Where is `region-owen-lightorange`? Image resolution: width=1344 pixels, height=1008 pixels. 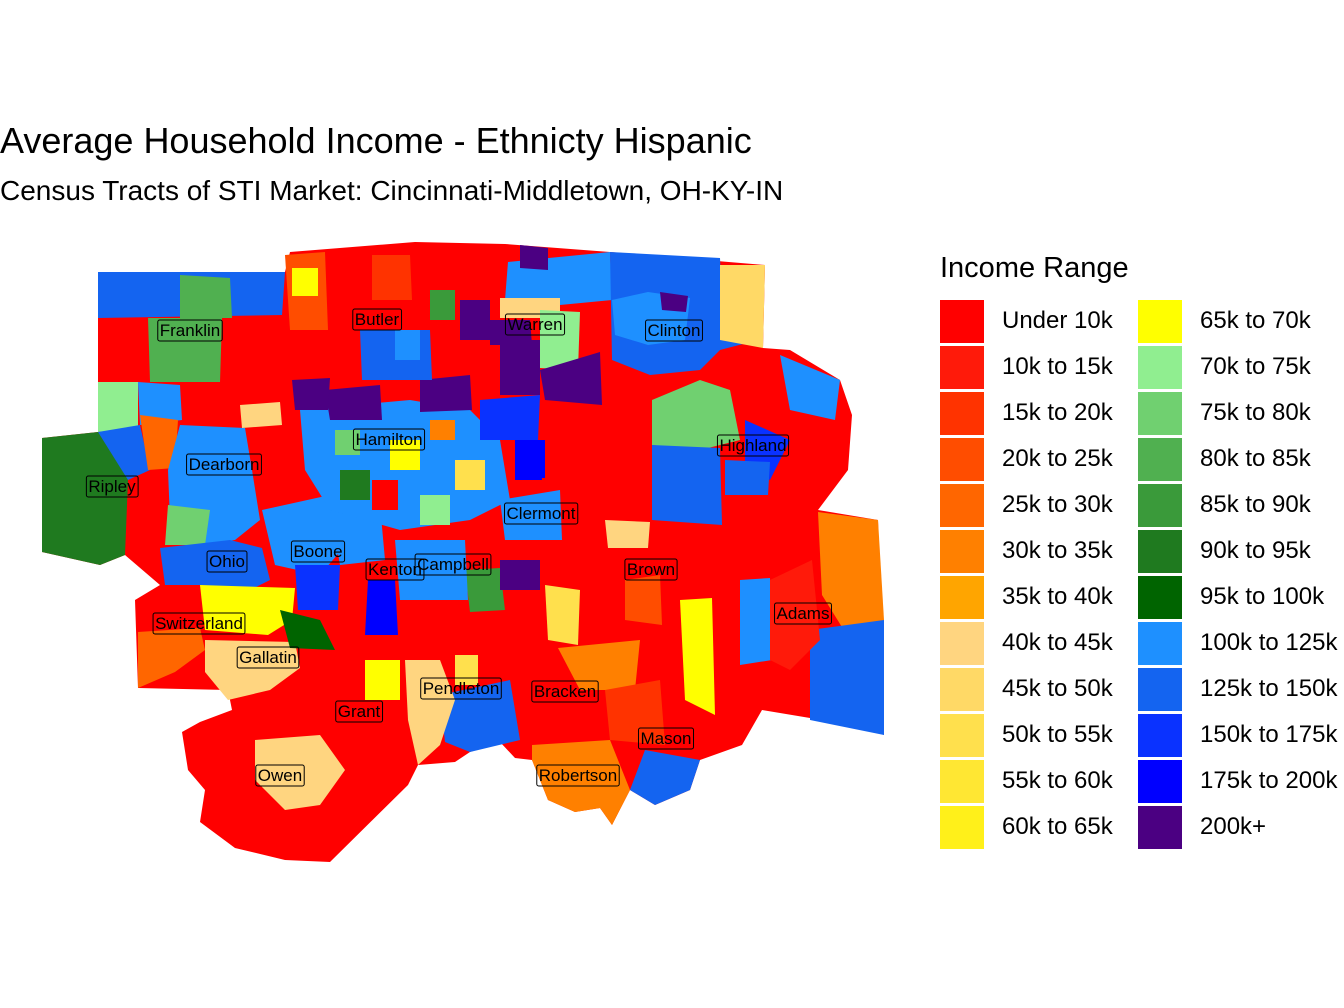 region-owen-lightorange is located at coordinates (300, 772).